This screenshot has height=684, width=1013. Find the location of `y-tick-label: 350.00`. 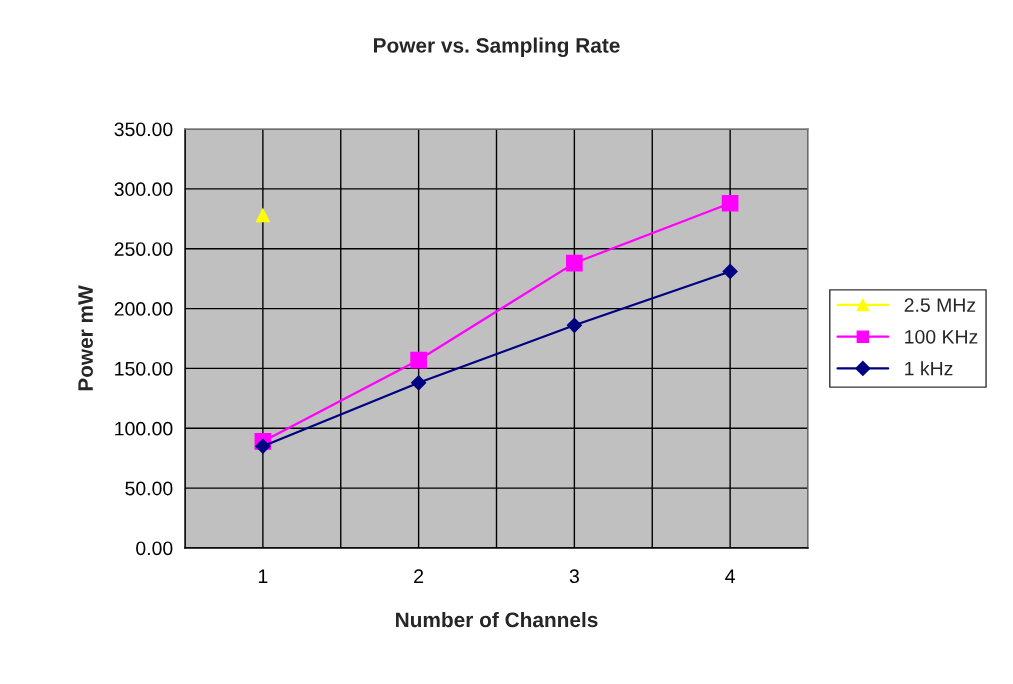

y-tick-label: 350.00 is located at coordinates (143, 129).